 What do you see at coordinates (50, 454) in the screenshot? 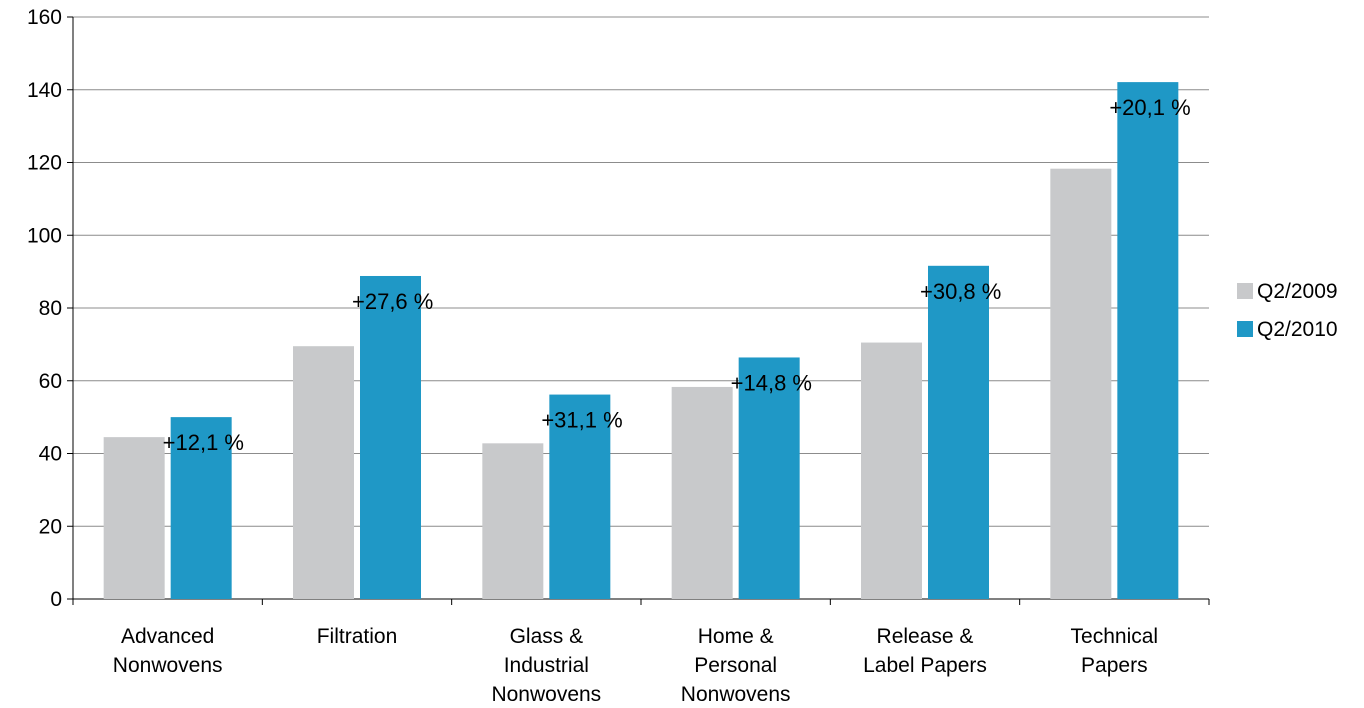
I see `y-tick-label: 40` at bounding box center [50, 454].